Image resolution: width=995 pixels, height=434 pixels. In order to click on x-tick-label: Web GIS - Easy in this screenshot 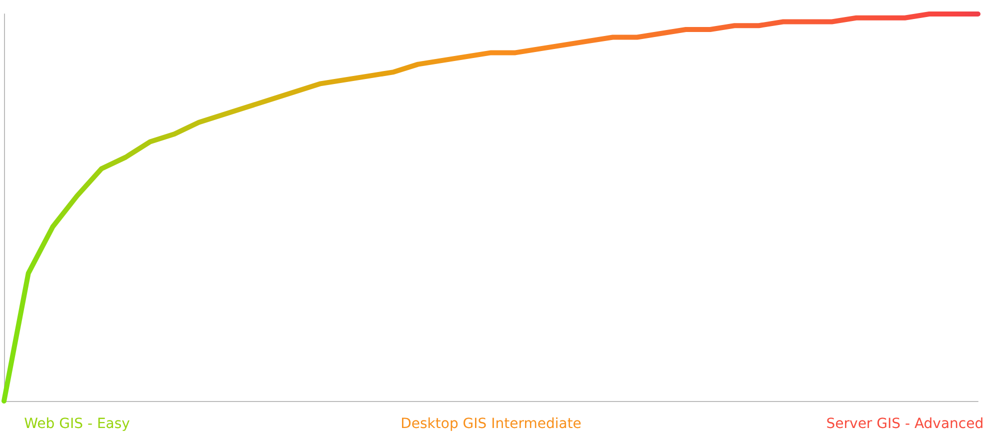, I will do `click(77, 424)`.